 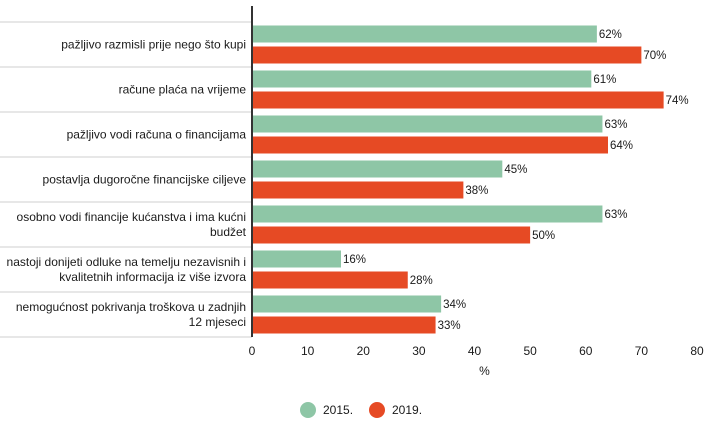 I want to click on data-label: 74%, so click(x=677, y=101).